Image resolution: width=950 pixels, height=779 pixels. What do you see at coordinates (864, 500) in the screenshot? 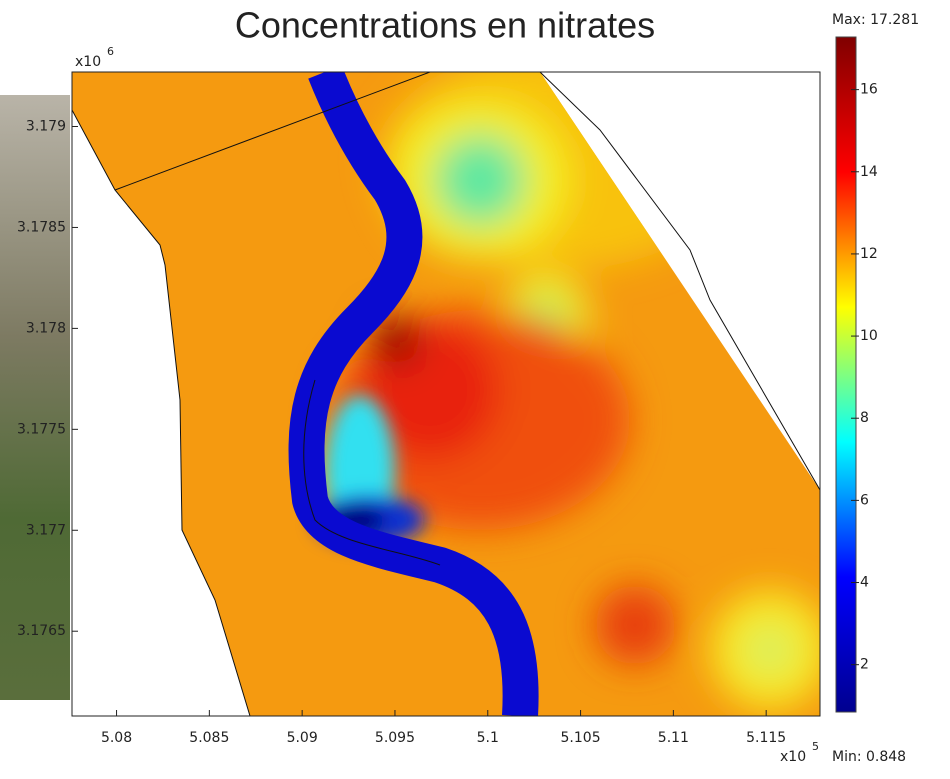
I see `colorbar-tick-label: 6` at bounding box center [864, 500].